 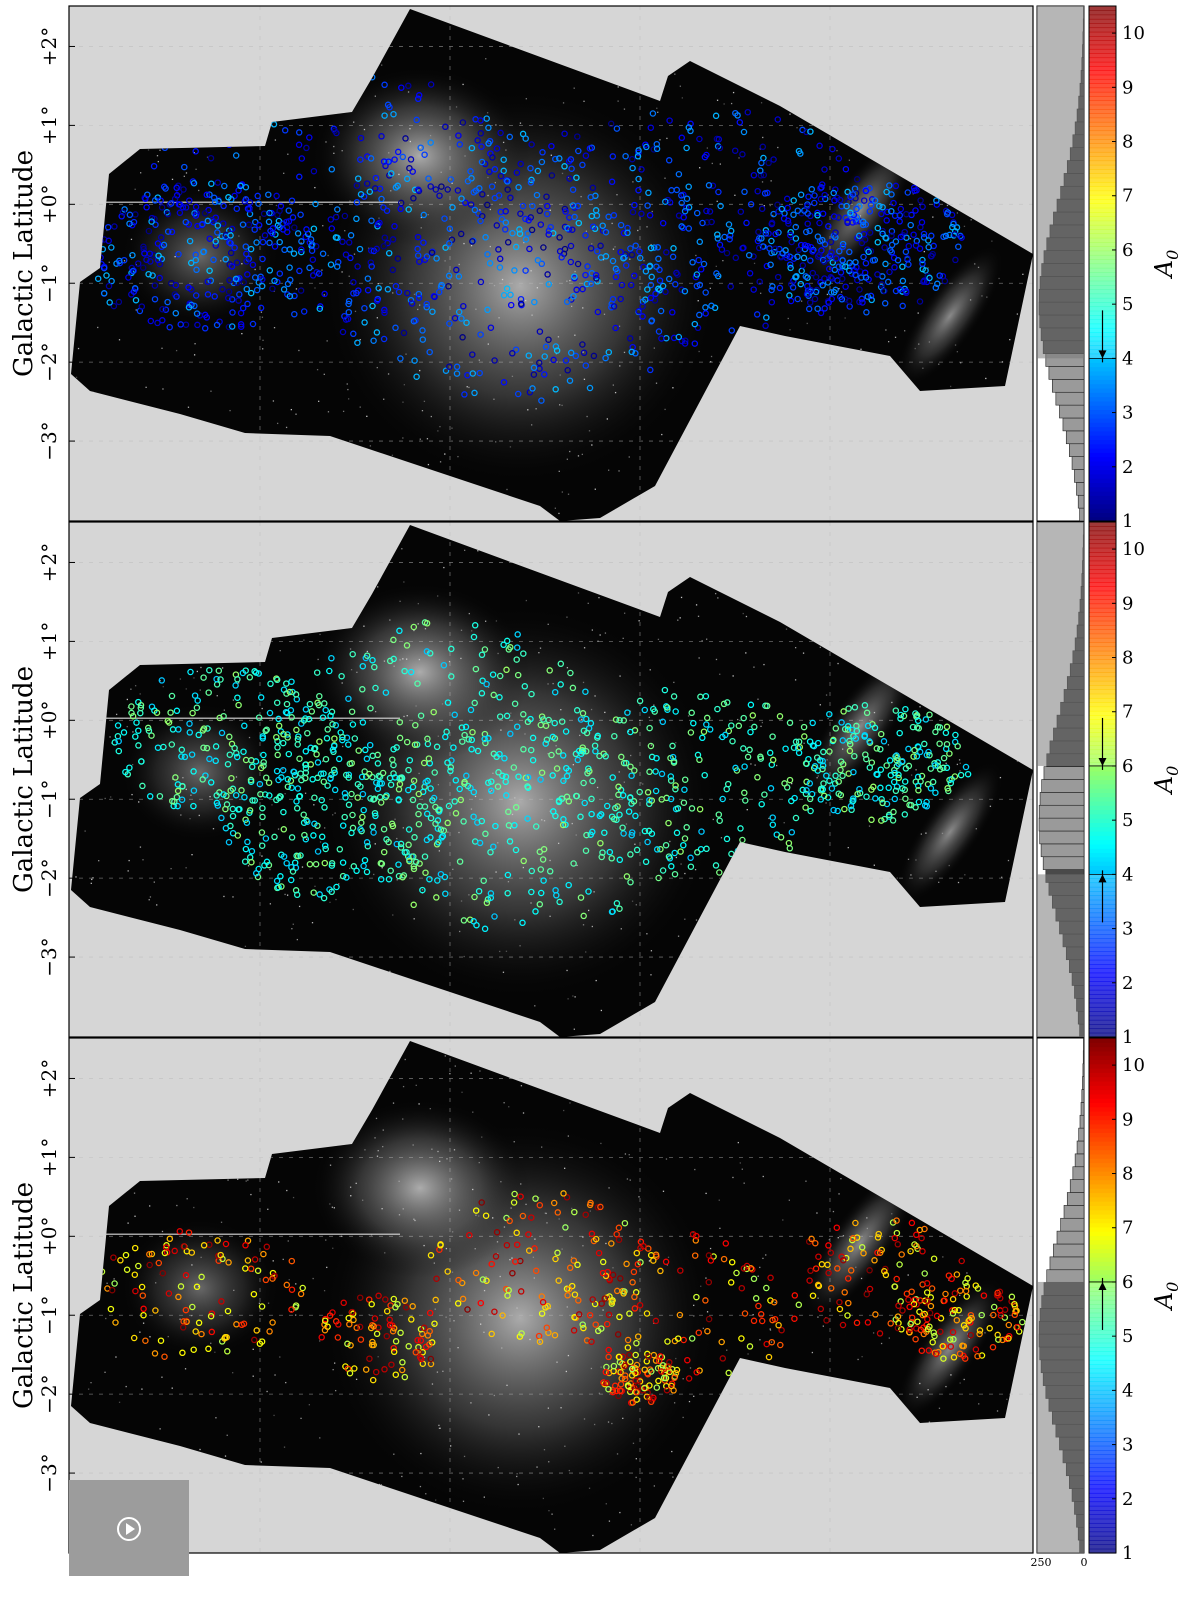 What do you see at coordinates (129, 1528) in the screenshot?
I see `play-button` at bounding box center [129, 1528].